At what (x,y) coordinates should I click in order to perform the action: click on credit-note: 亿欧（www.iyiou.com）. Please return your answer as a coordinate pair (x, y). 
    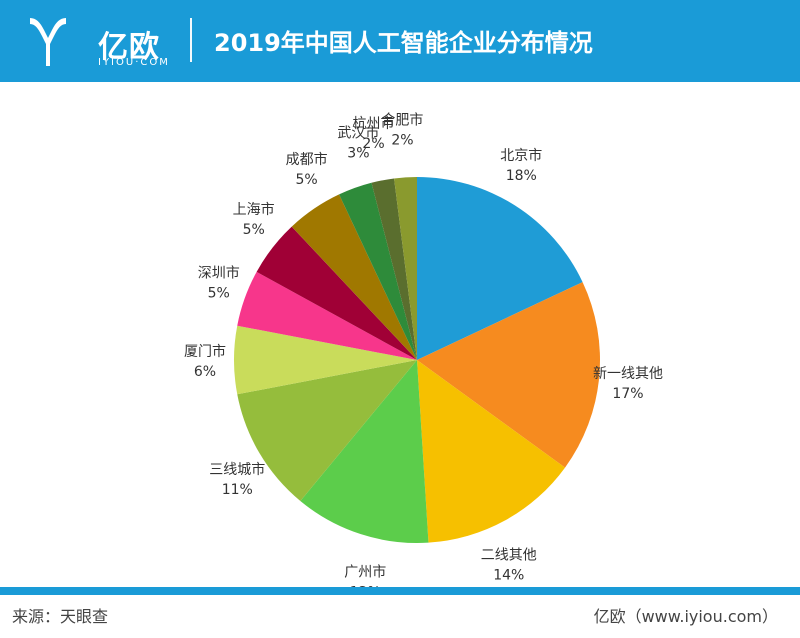
    Looking at the image, I should click on (685, 616).